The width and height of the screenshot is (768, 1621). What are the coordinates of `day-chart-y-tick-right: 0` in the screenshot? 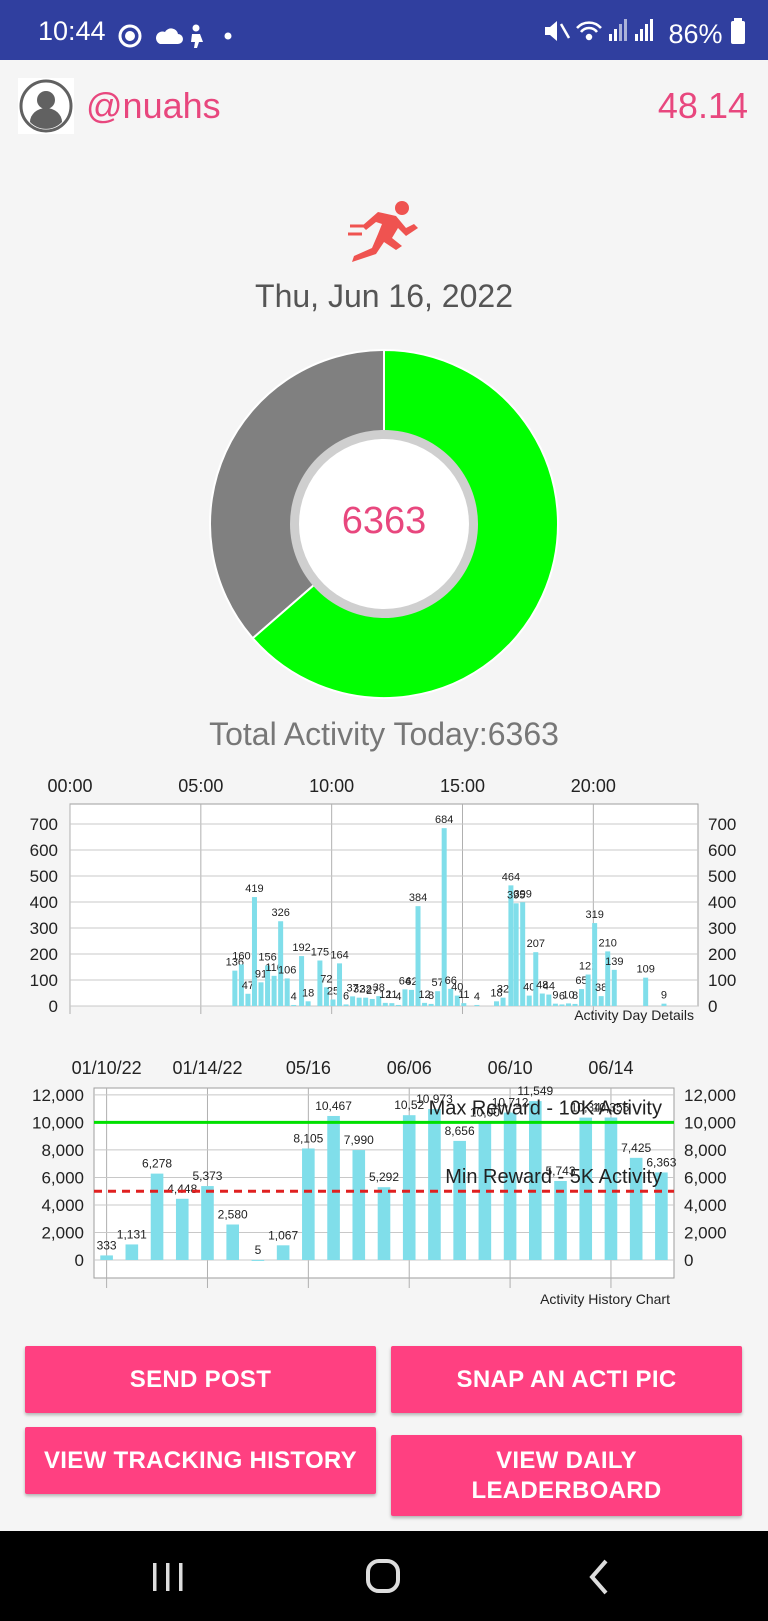 It's located at (712, 1006).